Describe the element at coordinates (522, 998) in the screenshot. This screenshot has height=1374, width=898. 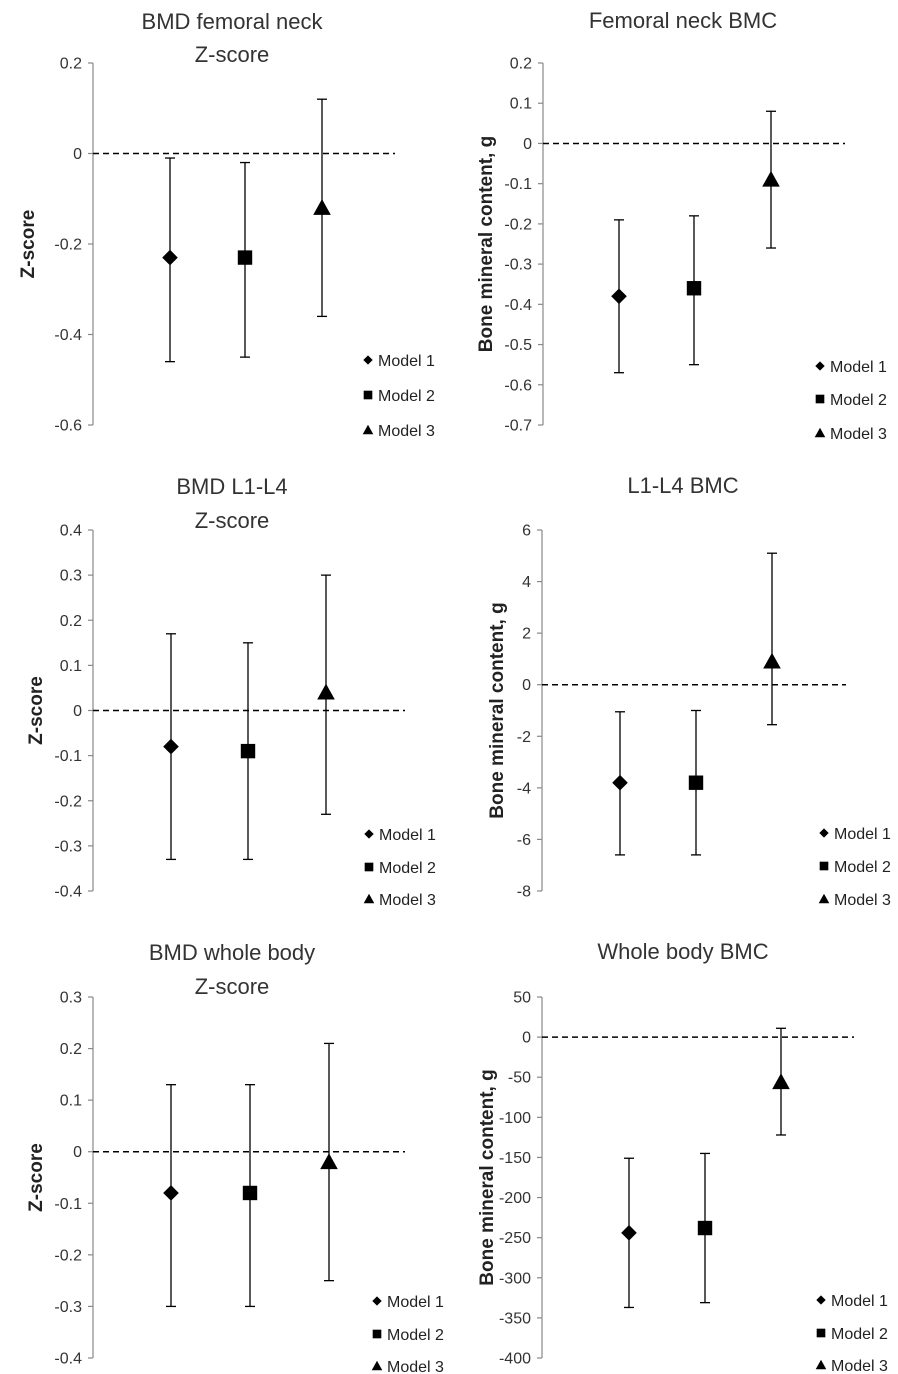
I see `y-tick-label: 50` at that location.